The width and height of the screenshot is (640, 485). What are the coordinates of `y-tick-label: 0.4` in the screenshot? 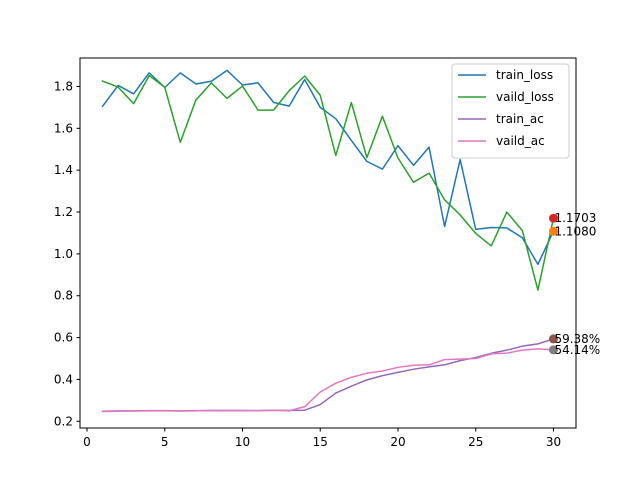 It's located at (63, 379).